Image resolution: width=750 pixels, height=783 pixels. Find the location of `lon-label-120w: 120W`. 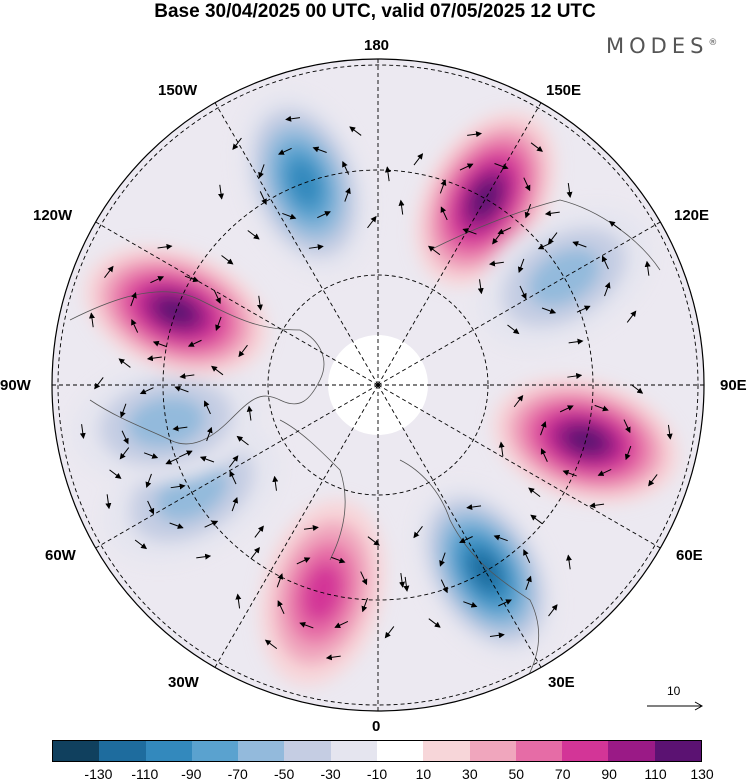

lon-label-120w: 120W is located at coordinates (53, 215).